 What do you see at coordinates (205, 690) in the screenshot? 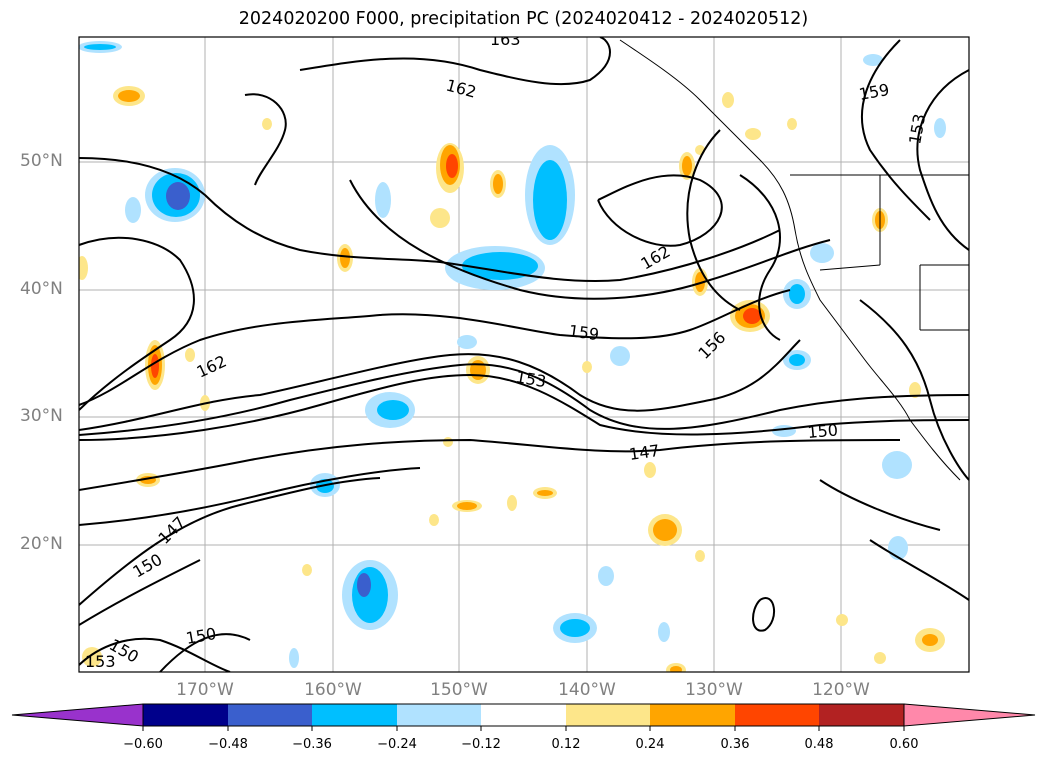
I see `lon-label-170w: 170°W` at bounding box center [205, 690].